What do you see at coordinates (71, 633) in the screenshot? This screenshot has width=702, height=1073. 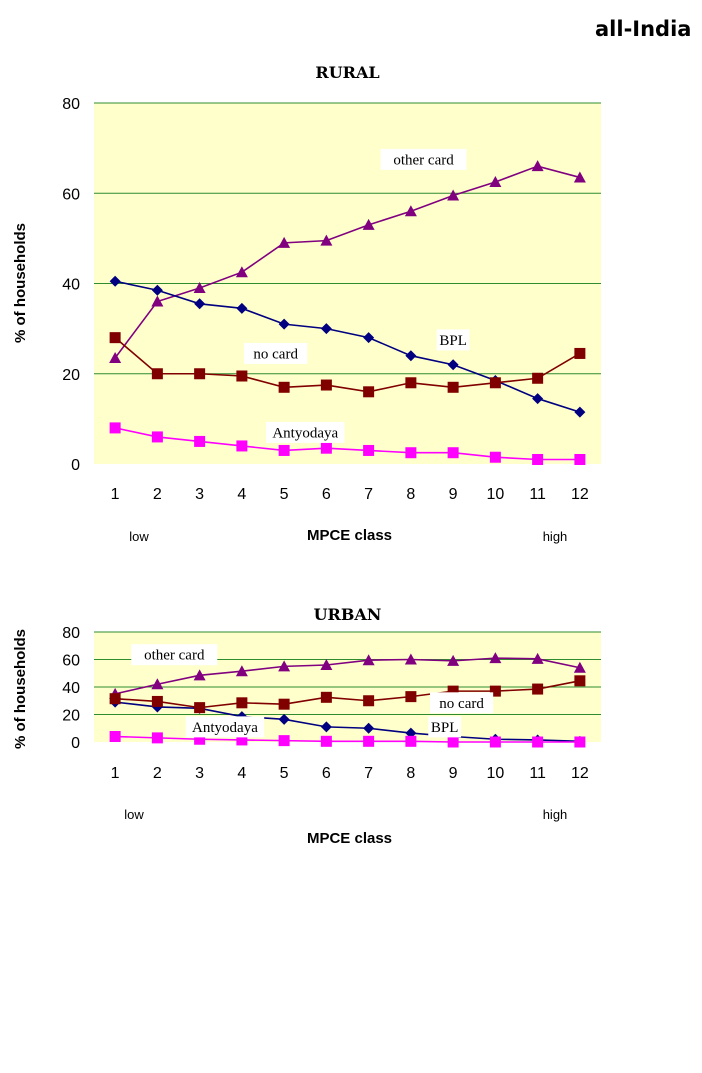 I see `y-tick-label: 80` at bounding box center [71, 633].